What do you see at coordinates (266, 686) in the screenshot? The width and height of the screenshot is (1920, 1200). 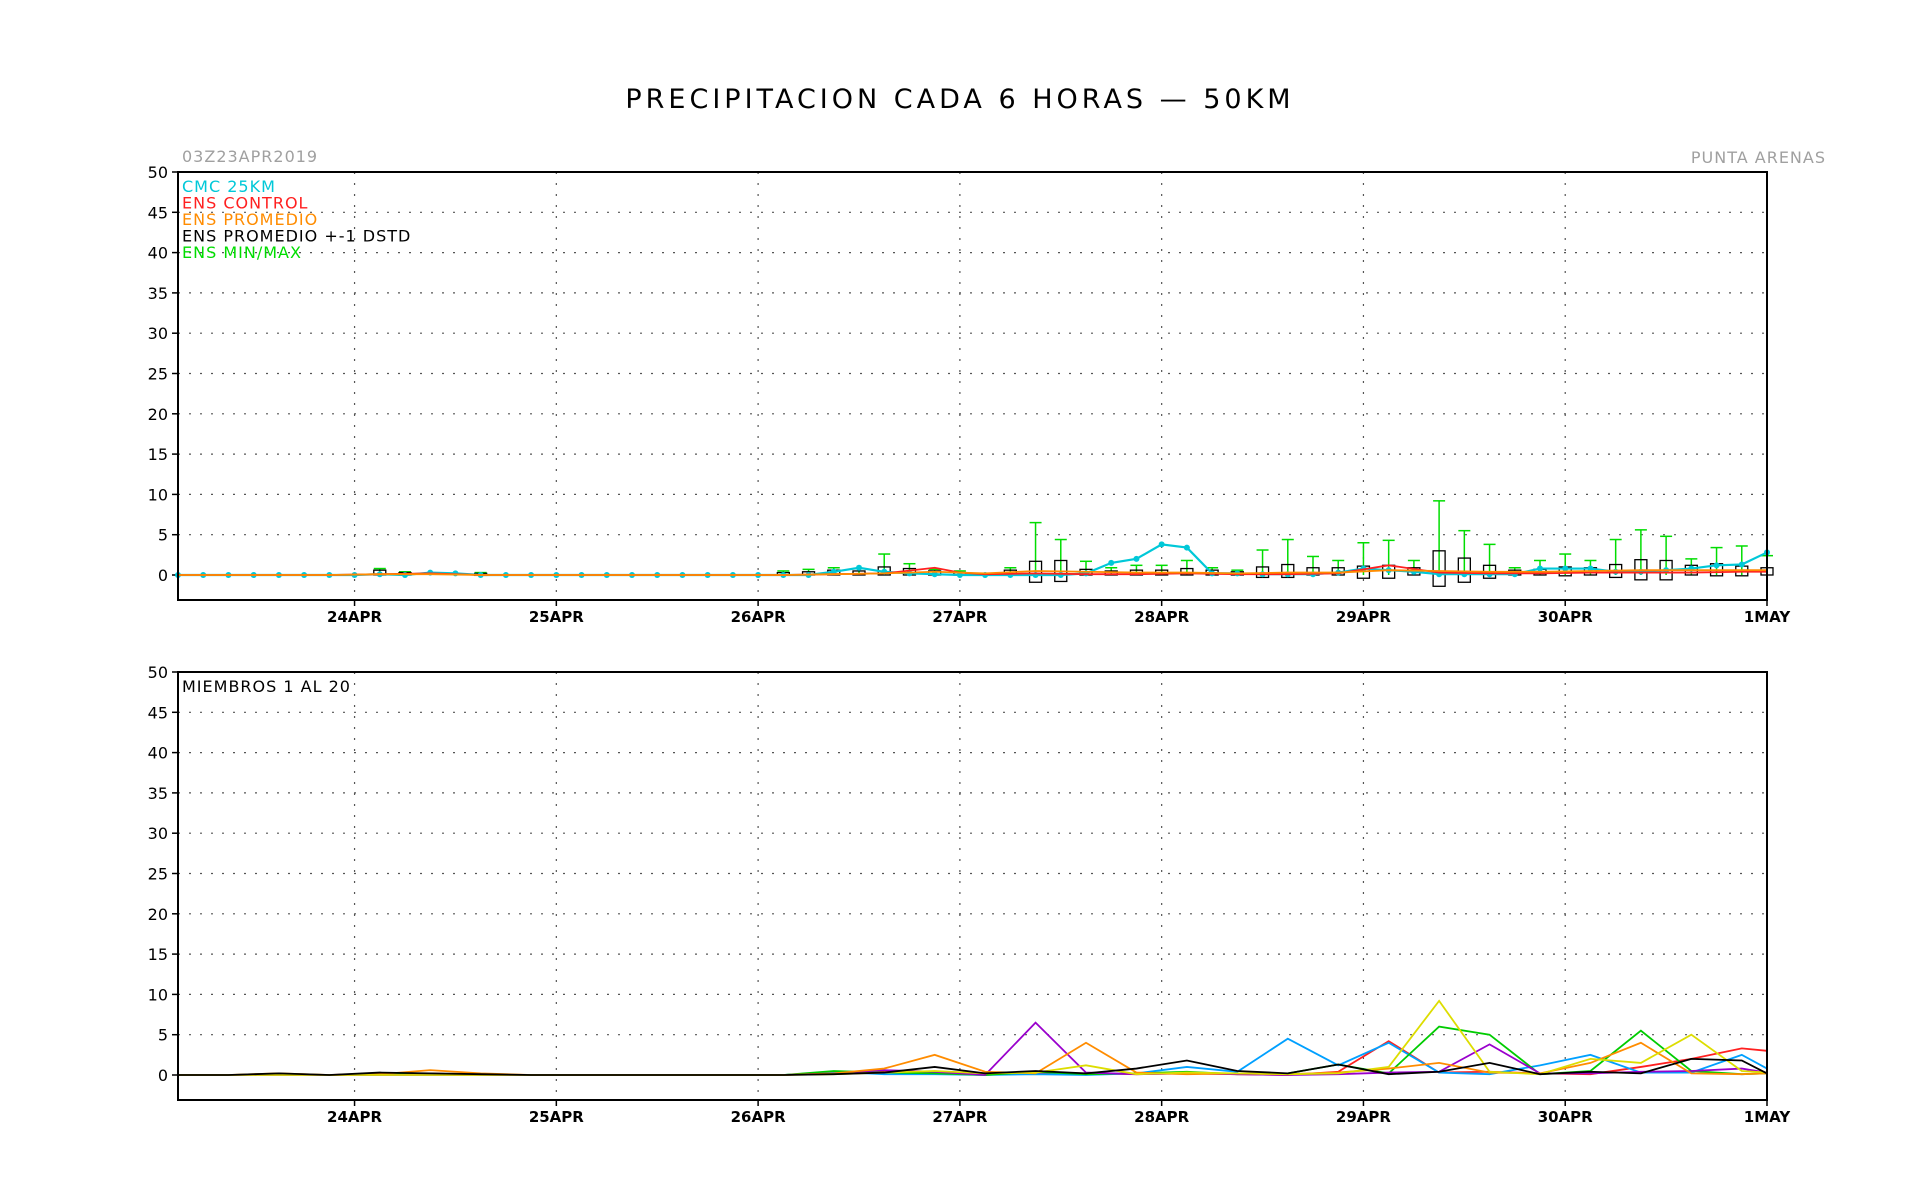 I see `members-label: MIEMBROS 1 AL 20` at bounding box center [266, 686].